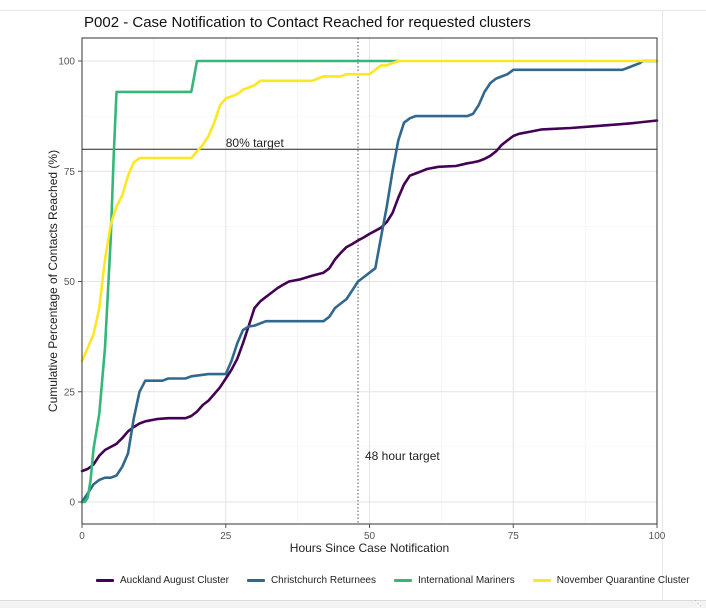 This screenshot has width=706, height=608. What do you see at coordinates (662, 306) in the screenshot?
I see `window-right-border` at bounding box center [662, 306].